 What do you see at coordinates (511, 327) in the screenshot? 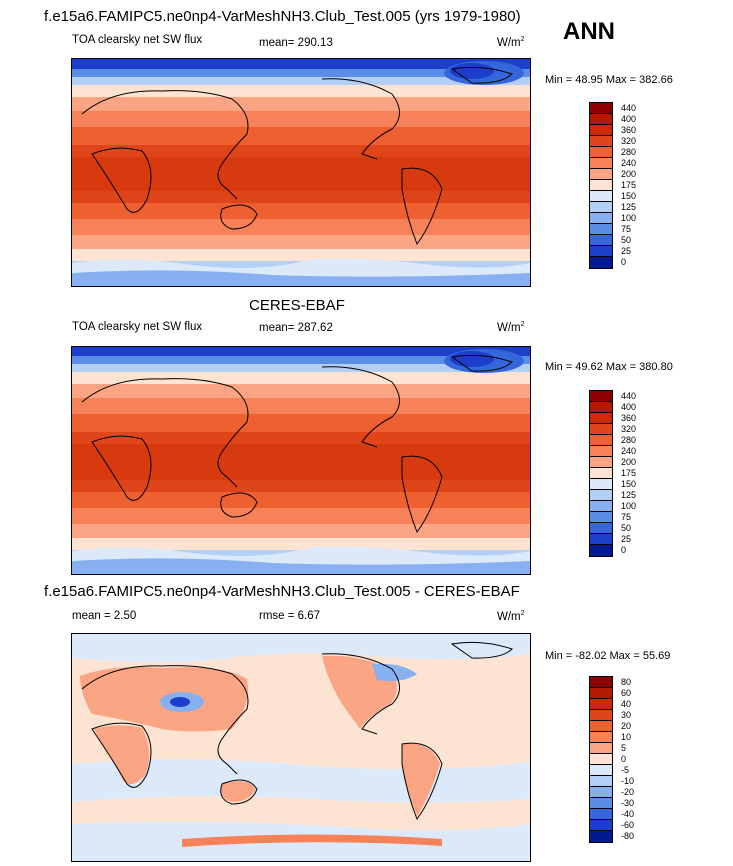
I see `middle-units: W/m2` at bounding box center [511, 327].